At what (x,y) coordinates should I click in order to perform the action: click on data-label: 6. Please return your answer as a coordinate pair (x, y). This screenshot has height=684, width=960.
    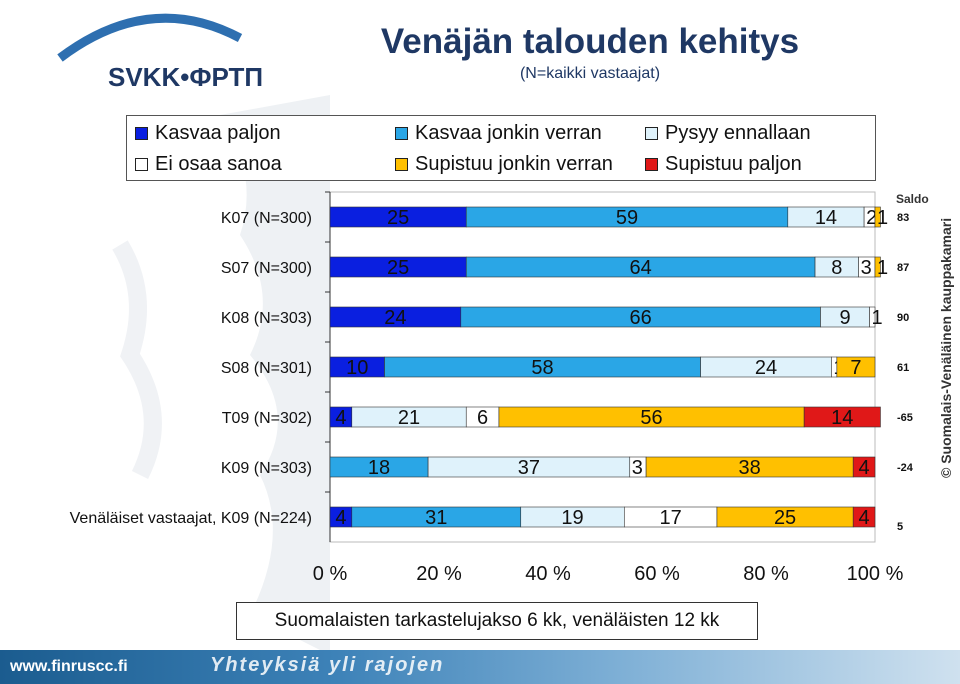
    Looking at the image, I should click on (482, 418).